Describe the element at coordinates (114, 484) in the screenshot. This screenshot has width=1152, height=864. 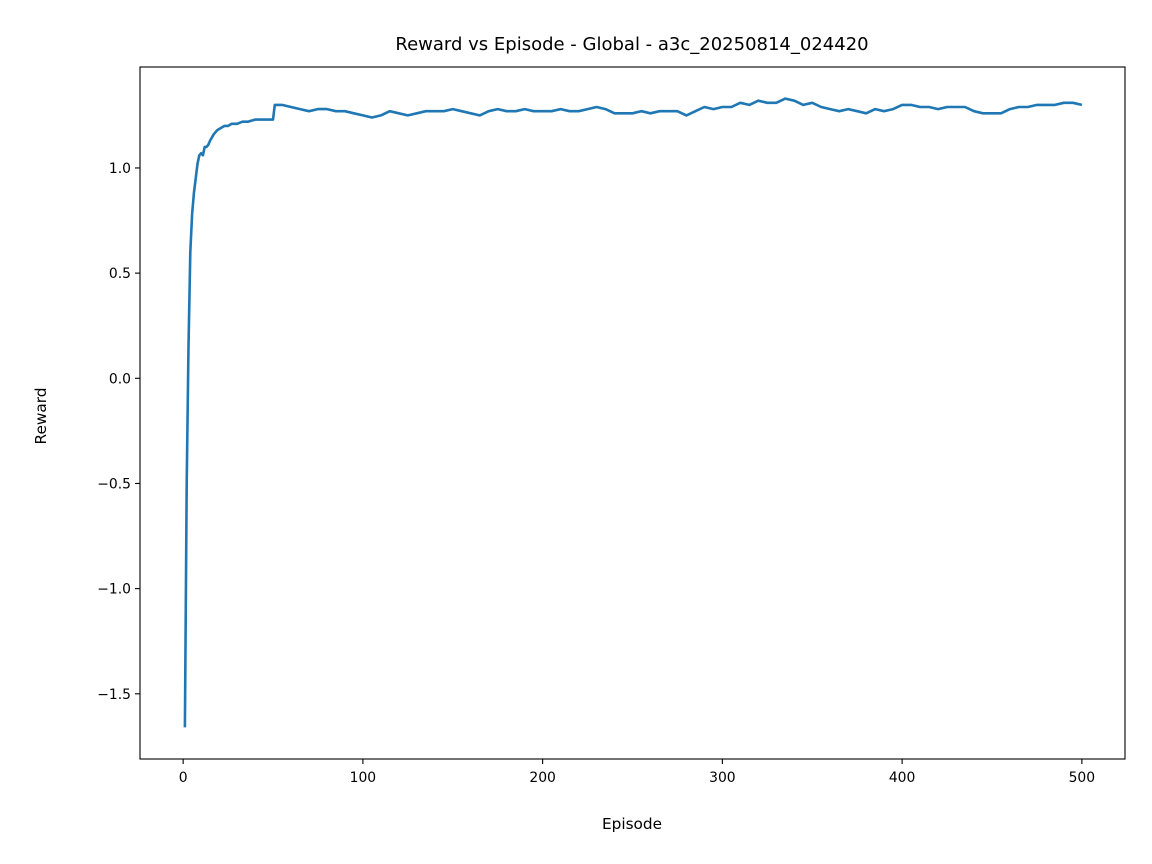
I see `y-tick-label: −0.5` at that location.